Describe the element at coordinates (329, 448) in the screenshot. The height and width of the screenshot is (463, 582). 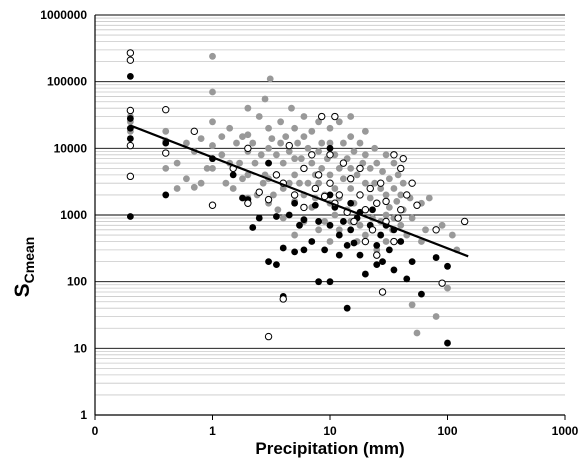
I see `x-axis-title: Precipitation (mm)` at that location.